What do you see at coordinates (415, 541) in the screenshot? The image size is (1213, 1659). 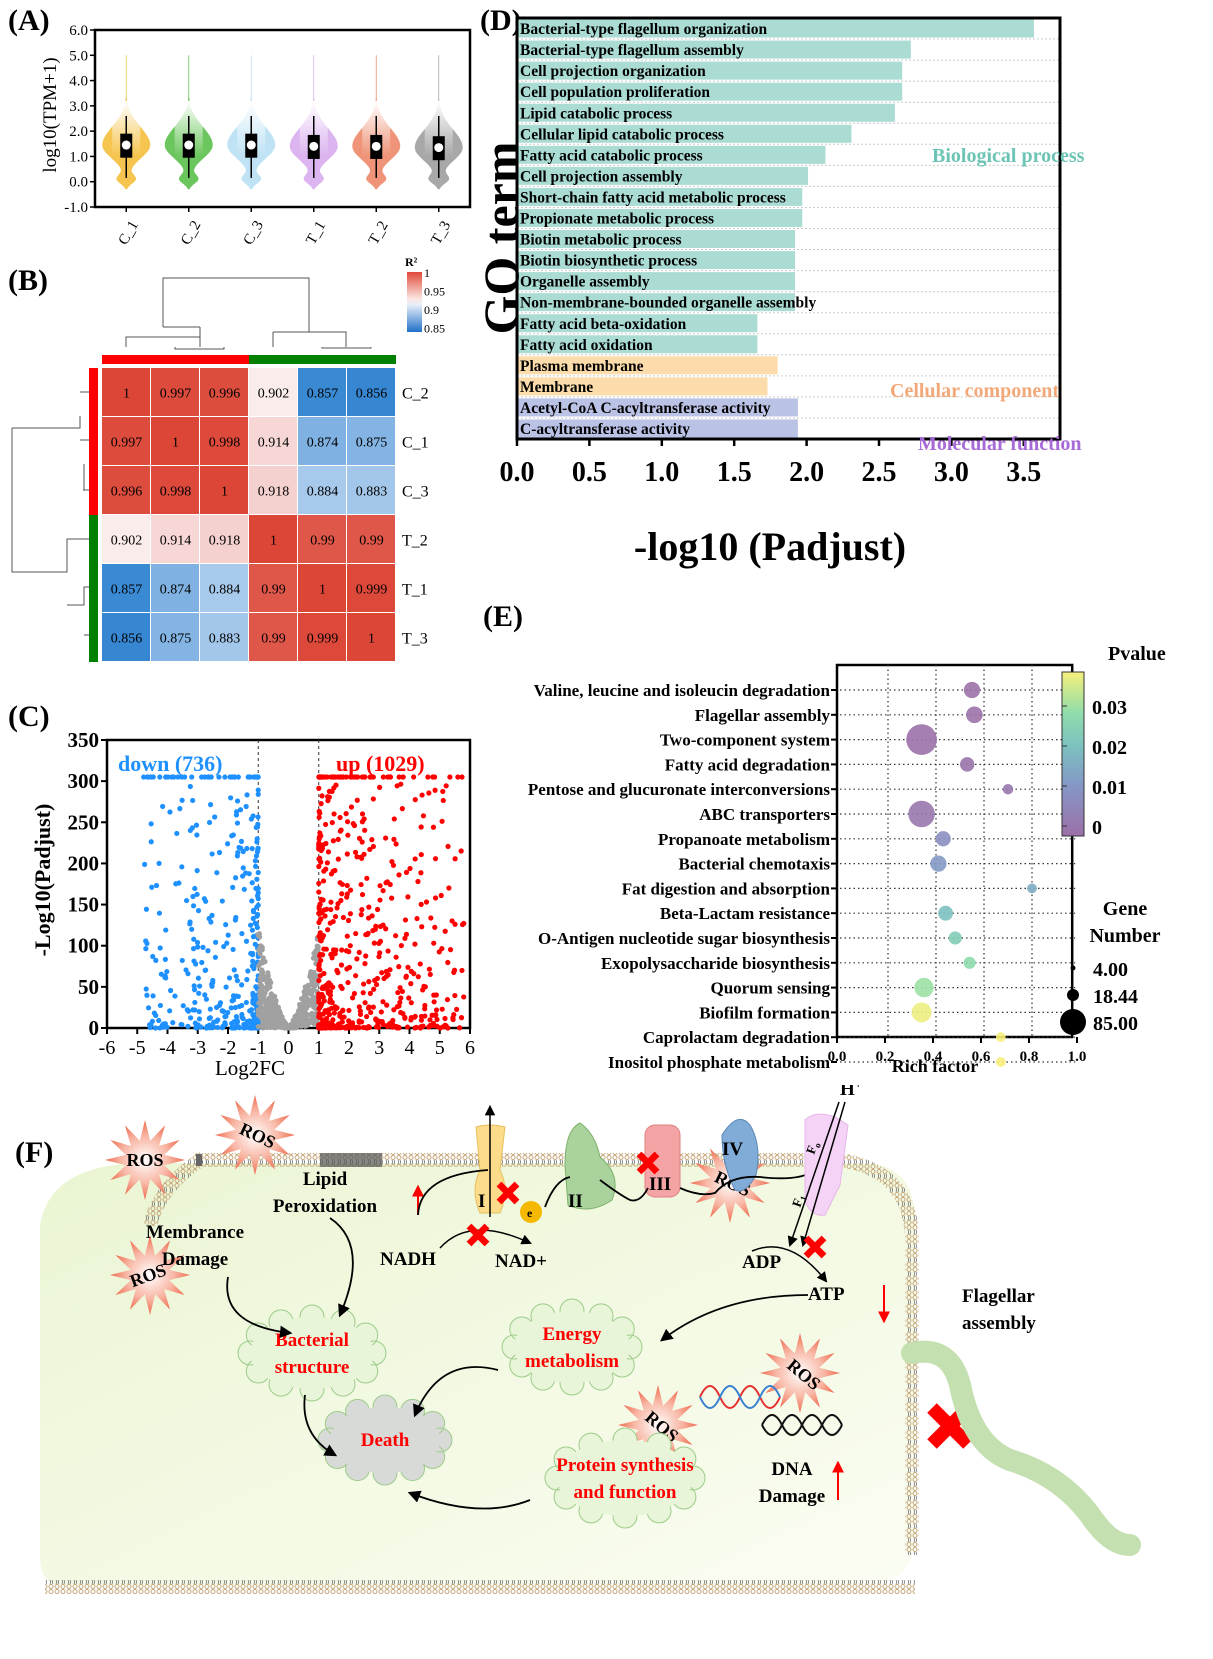 I see `heatmap-row-label: T_2` at bounding box center [415, 541].